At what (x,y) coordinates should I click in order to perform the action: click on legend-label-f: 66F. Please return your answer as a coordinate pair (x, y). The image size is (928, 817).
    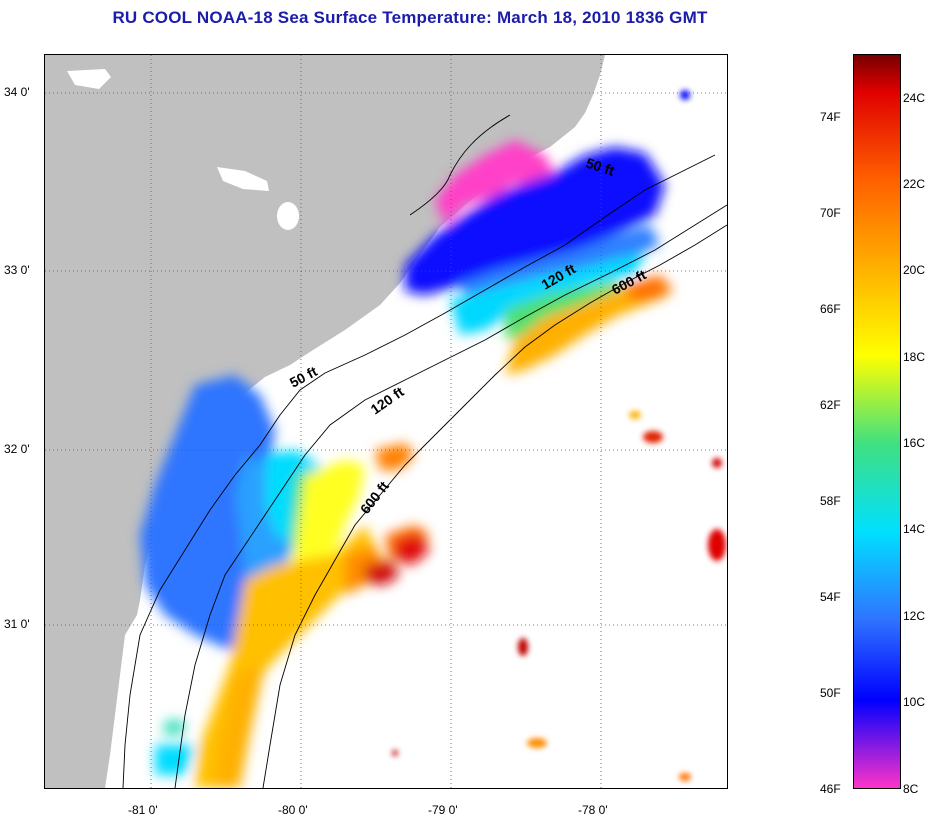
    Looking at the image, I should click on (830, 309).